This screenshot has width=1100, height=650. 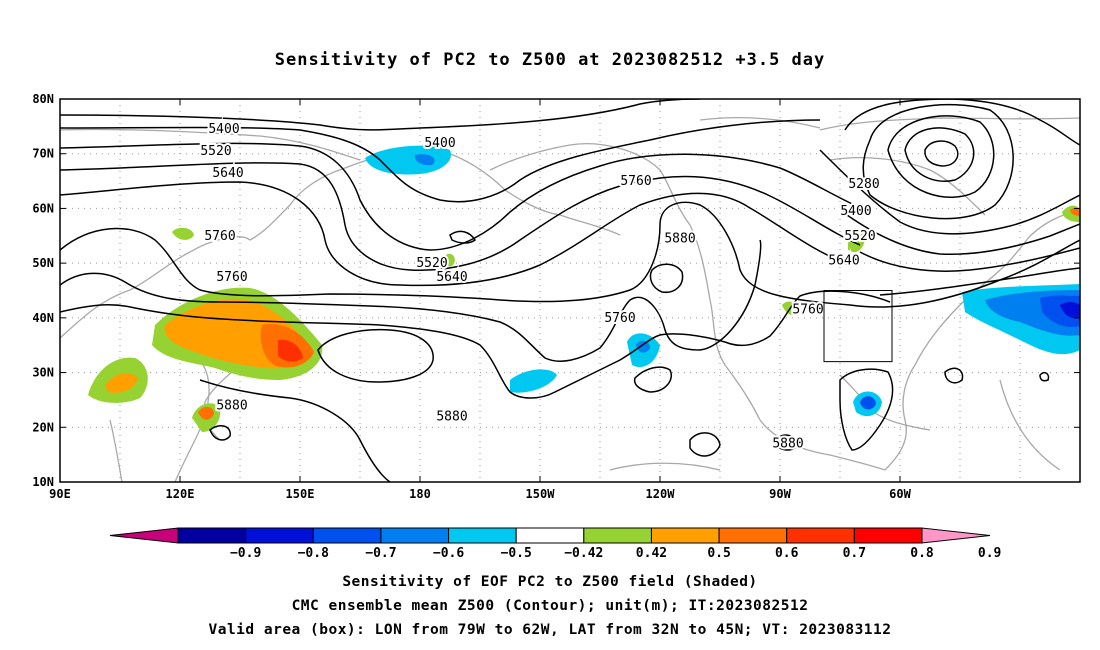 What do you see at coordinates (43, 208) in the screenshot?
I see `lat-tick-label: 60N` at bounding box center [43, 208].